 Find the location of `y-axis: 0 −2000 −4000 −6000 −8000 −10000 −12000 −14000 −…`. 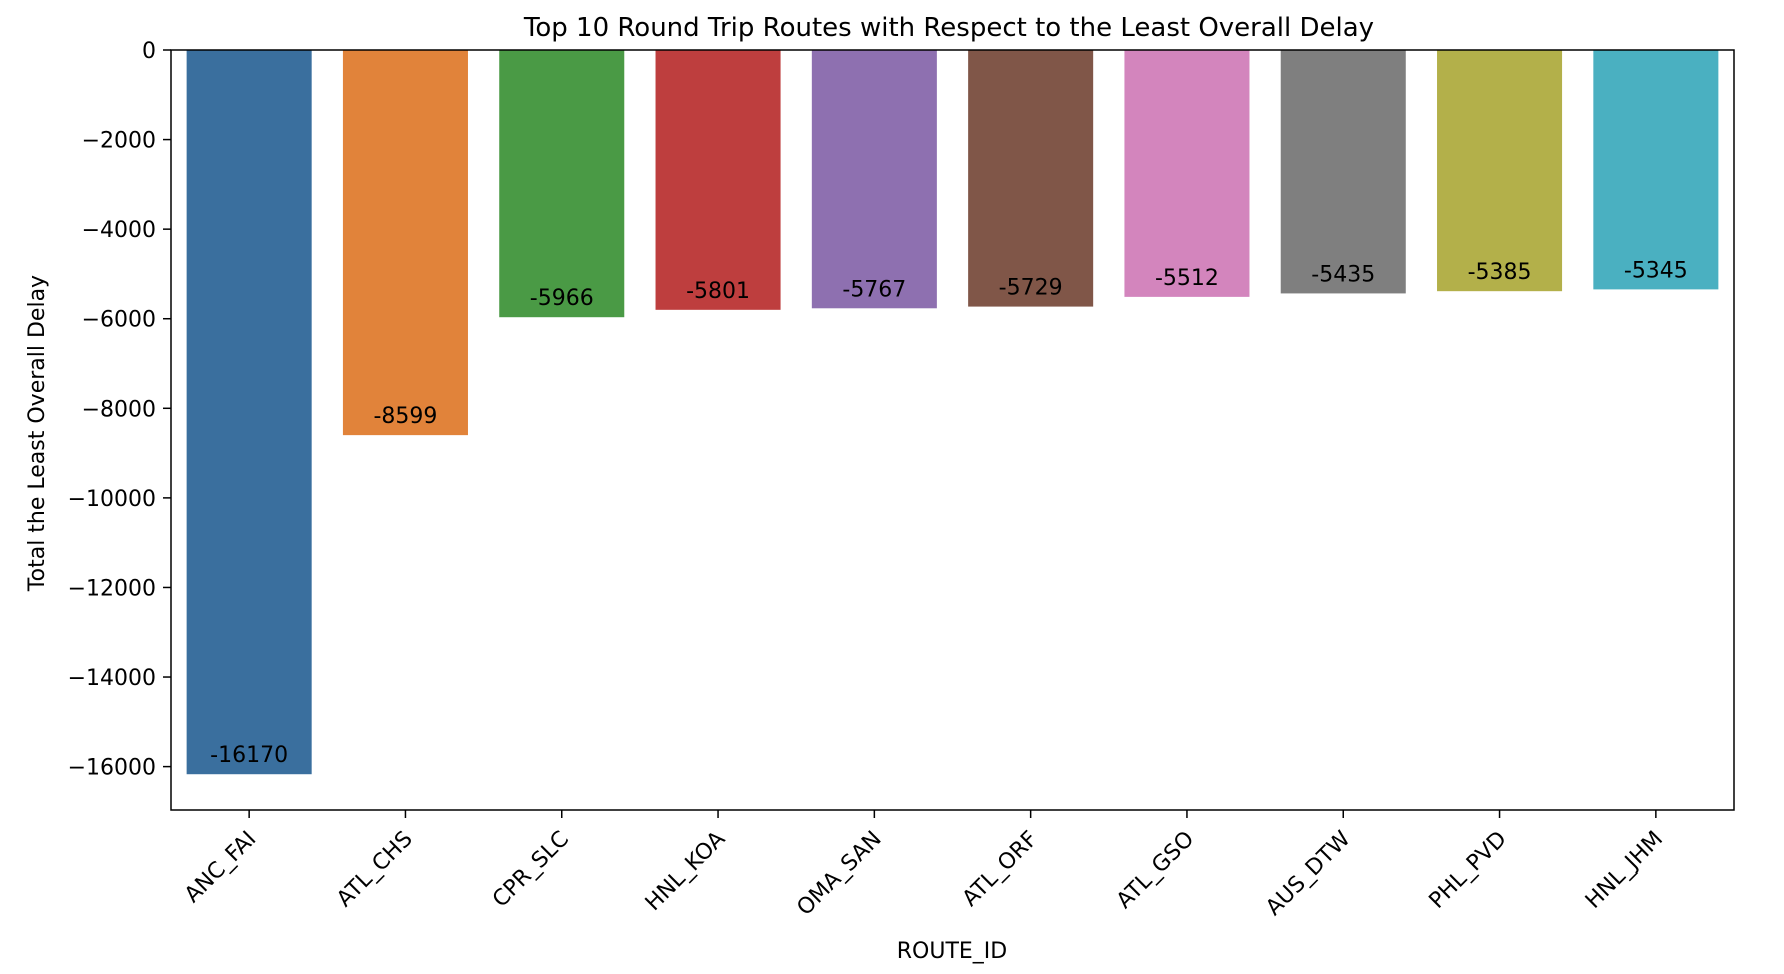

y-axis: 0 −2000 −4000 −6000 −8000 −10000 −12000 −14000 −… is located at coordinates (119, 410).